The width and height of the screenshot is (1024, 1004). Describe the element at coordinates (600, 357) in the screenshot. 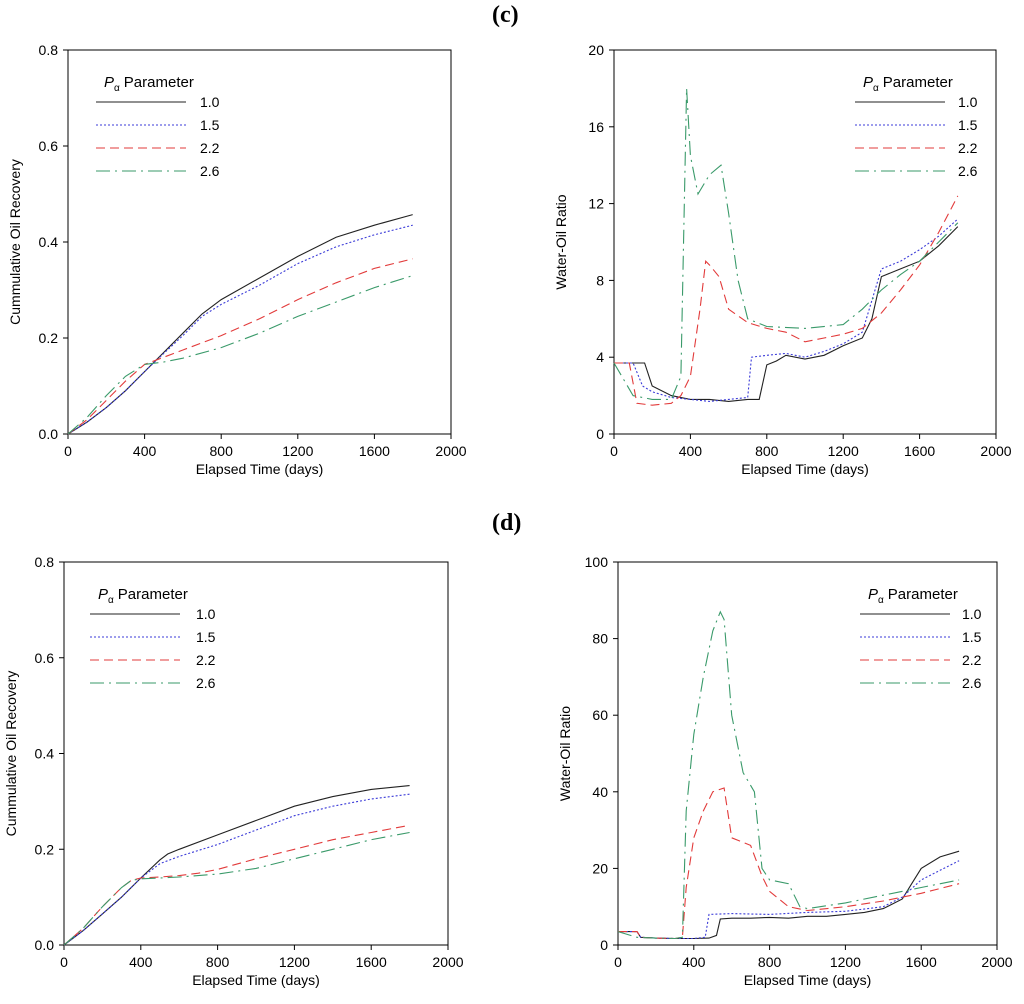

I see `y-tick-label: 4` at that location.